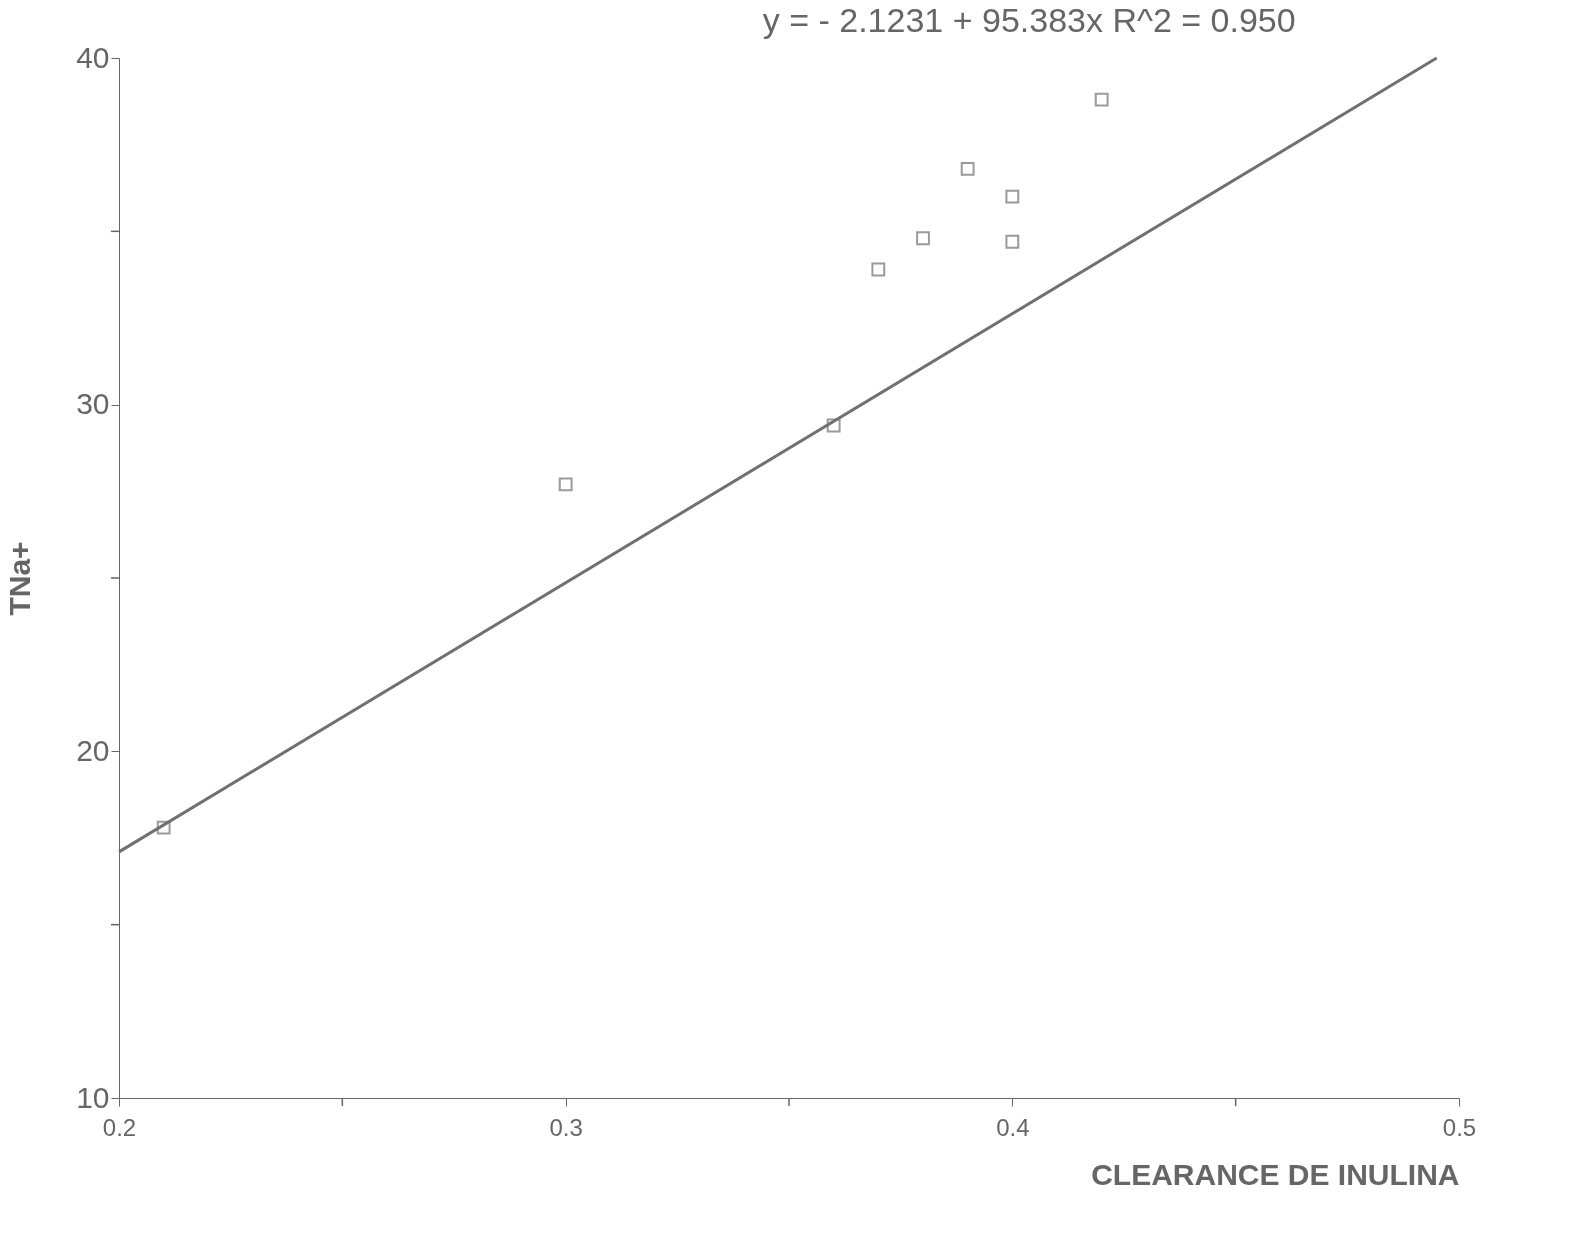 The width and height of the screenshot is (1570, 1248). I want to click on y-tick-label: 40, so click(93, 57).